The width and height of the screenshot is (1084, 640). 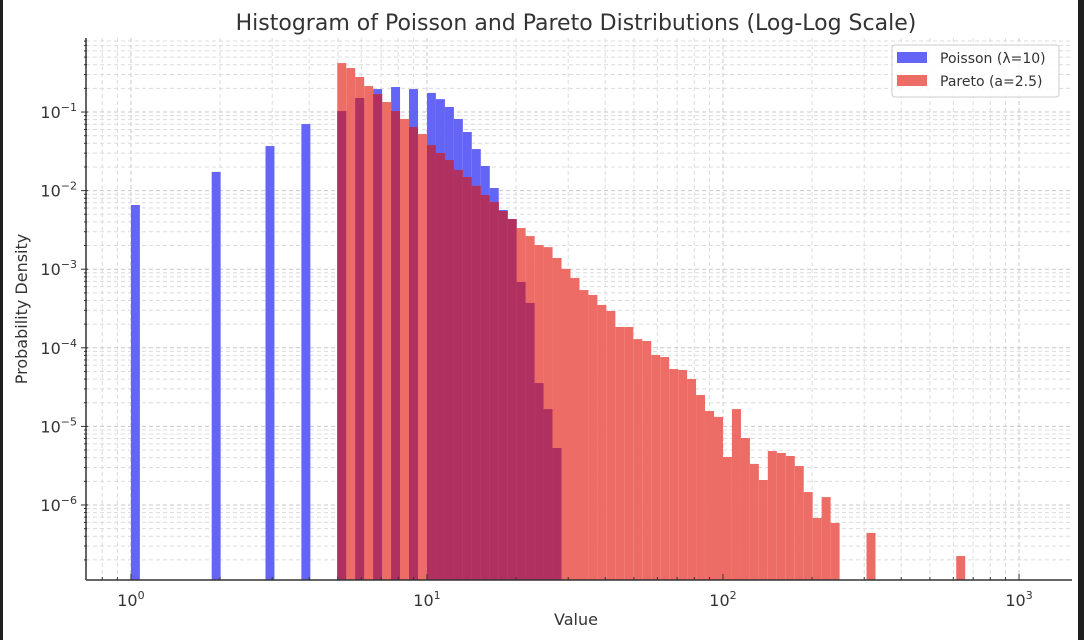 I want to click on legend-box, so click(x=975, y=71).